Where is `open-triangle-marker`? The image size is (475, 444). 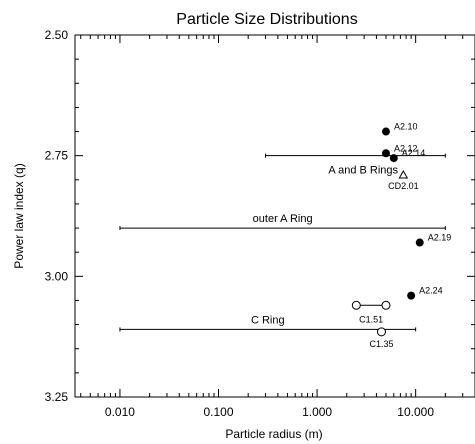 open-triangle-marker is located at coordinates (403, 174).